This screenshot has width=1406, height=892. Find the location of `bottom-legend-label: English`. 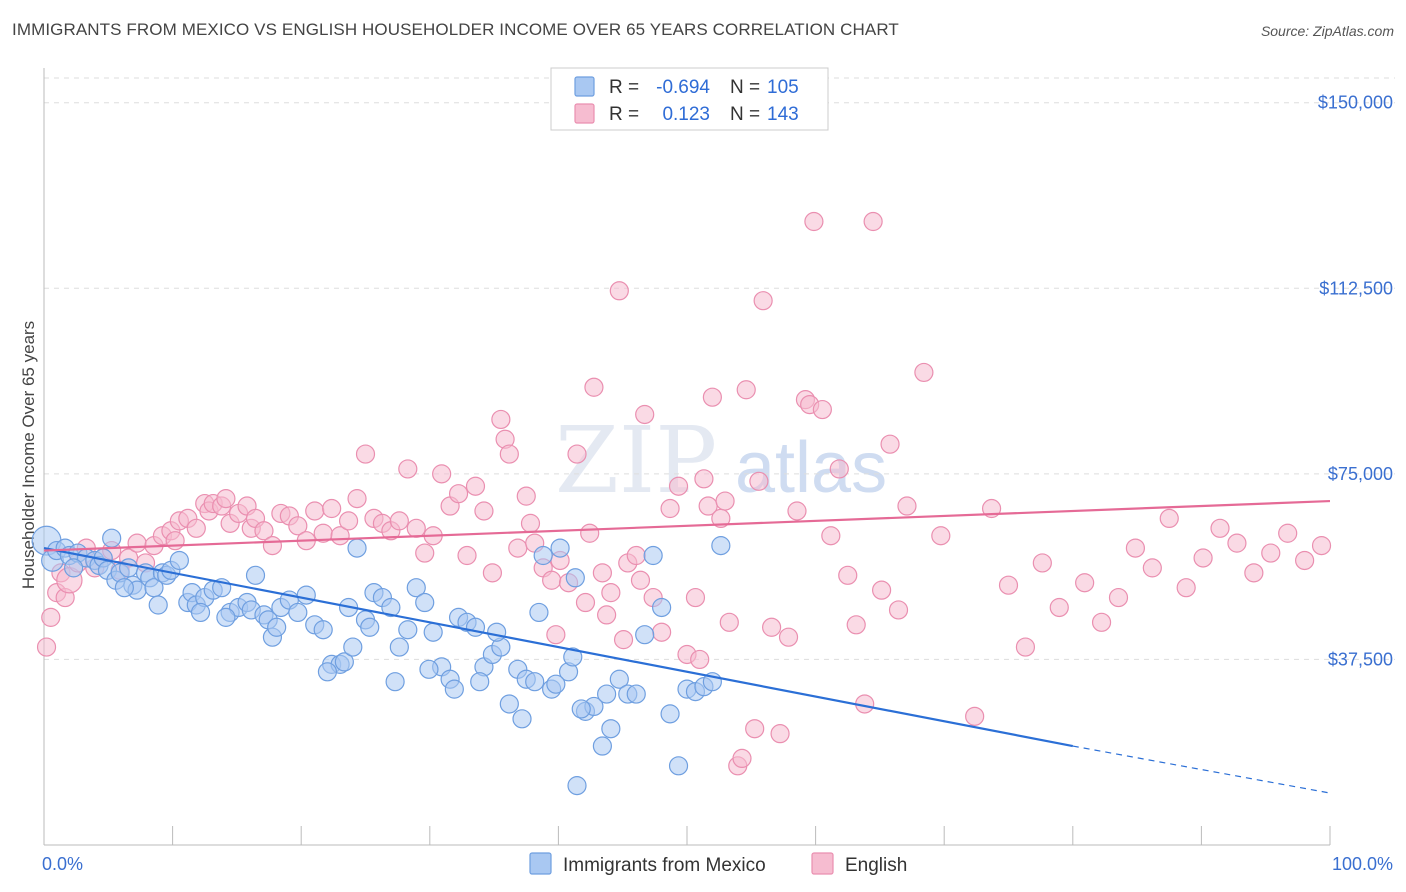

bottom-legend-label: English is located at coordinates (876, 865).